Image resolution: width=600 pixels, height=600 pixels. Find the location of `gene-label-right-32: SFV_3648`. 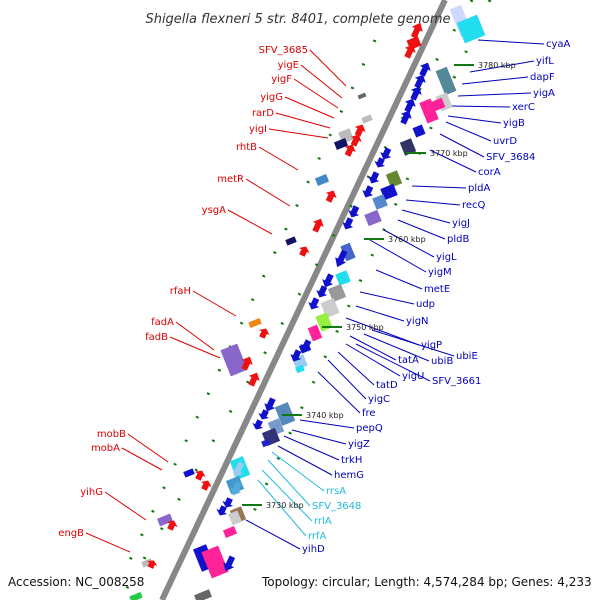

gene-label-right-32: SFV_3648 is located at coordinates (336, 506).